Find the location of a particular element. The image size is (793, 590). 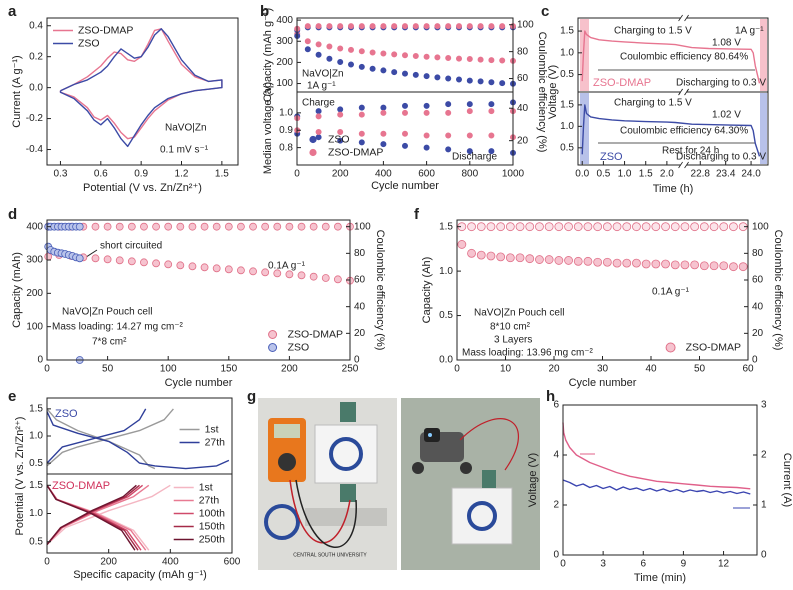

y-tick-label: 0.8 is located at coordinates (286, 147).